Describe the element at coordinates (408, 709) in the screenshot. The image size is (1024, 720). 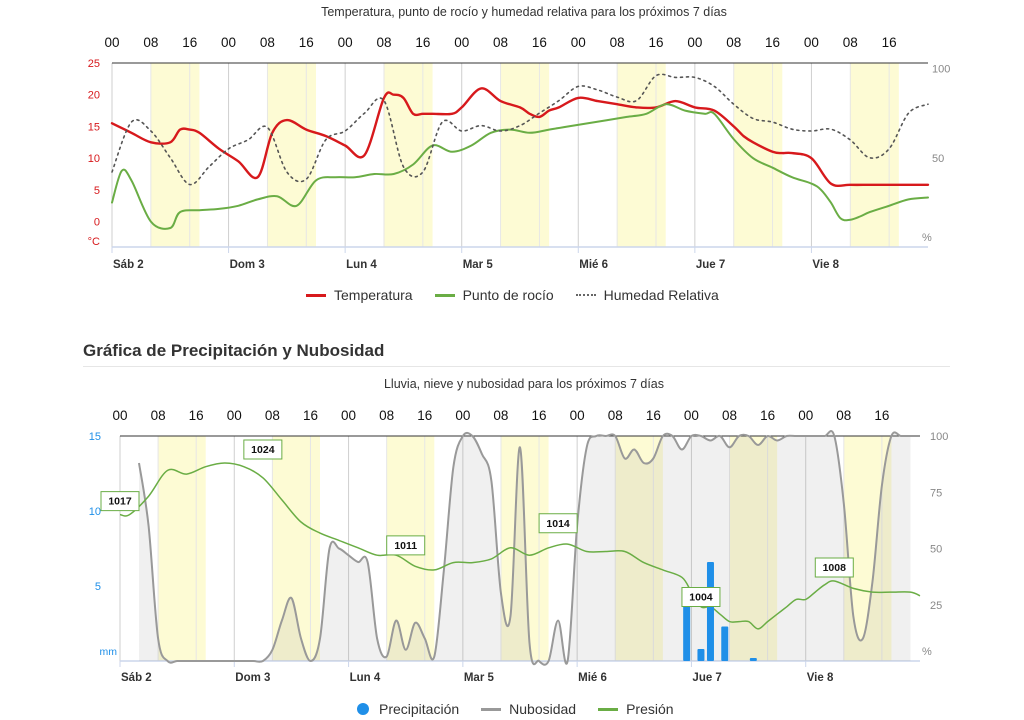
I see `legend-item-precipitacion: Precipitación` at that location.